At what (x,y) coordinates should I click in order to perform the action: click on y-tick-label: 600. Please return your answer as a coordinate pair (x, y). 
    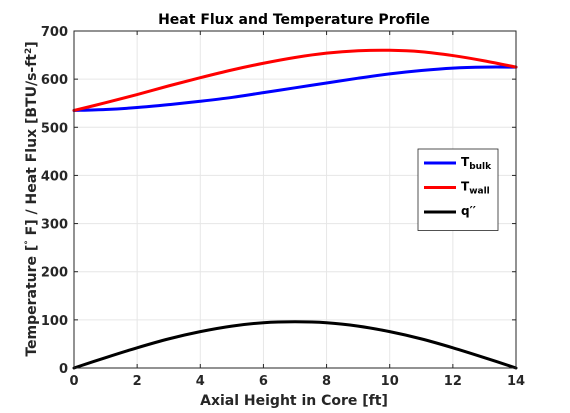
    Looking at the image, I should click on (54, 80).